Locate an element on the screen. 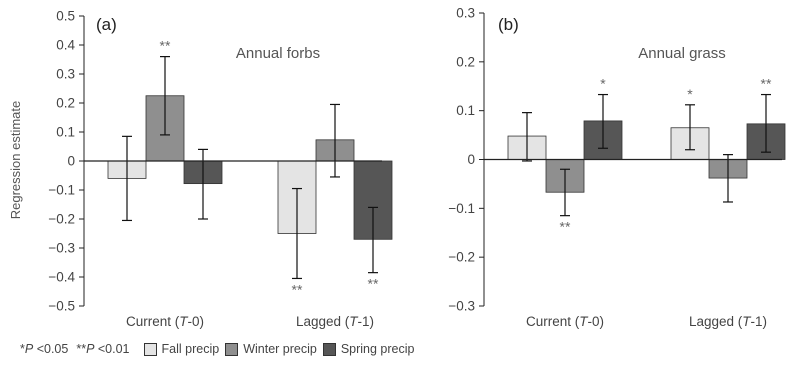  legend-label: Fall precip is located at coordinates (190, 349).